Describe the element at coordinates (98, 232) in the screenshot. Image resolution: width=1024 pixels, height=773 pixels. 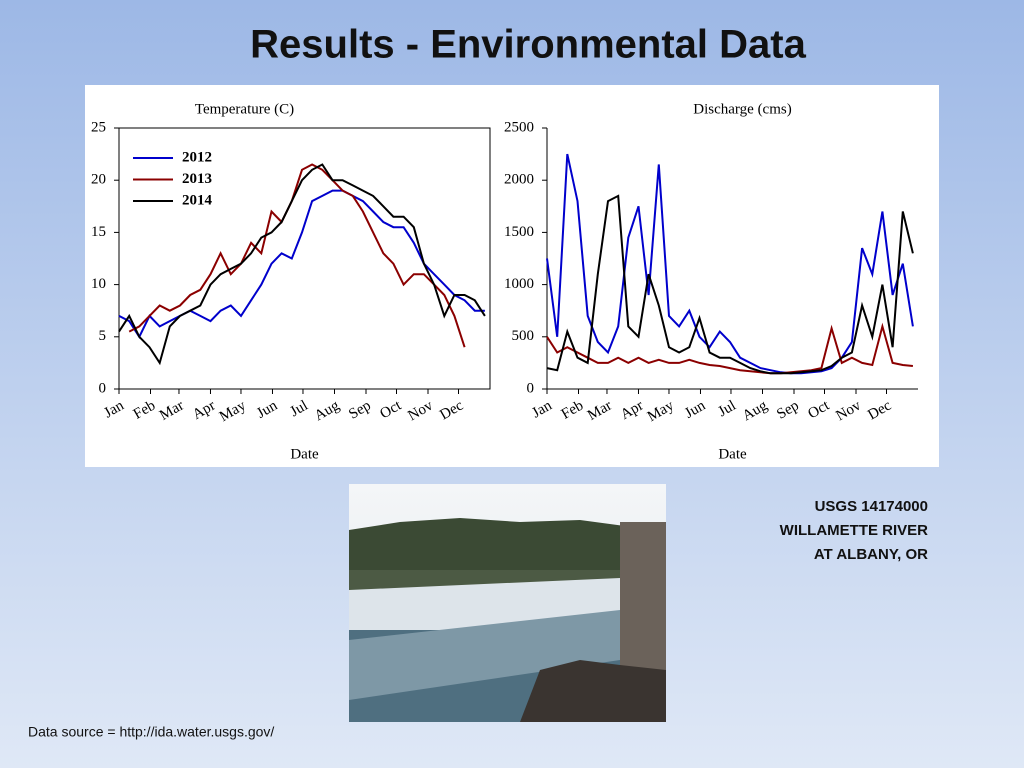
I see `y-tick-label: 15` at that location.